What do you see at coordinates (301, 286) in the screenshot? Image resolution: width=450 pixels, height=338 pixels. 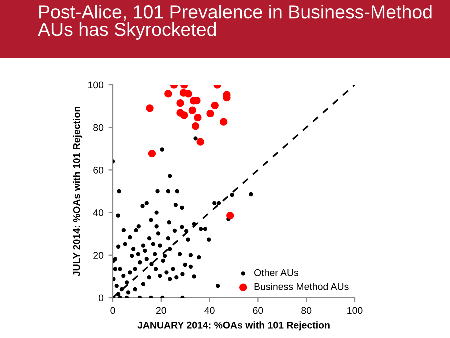 I see `legend-label: Business Method AUs` at bounding box center [301, 286].